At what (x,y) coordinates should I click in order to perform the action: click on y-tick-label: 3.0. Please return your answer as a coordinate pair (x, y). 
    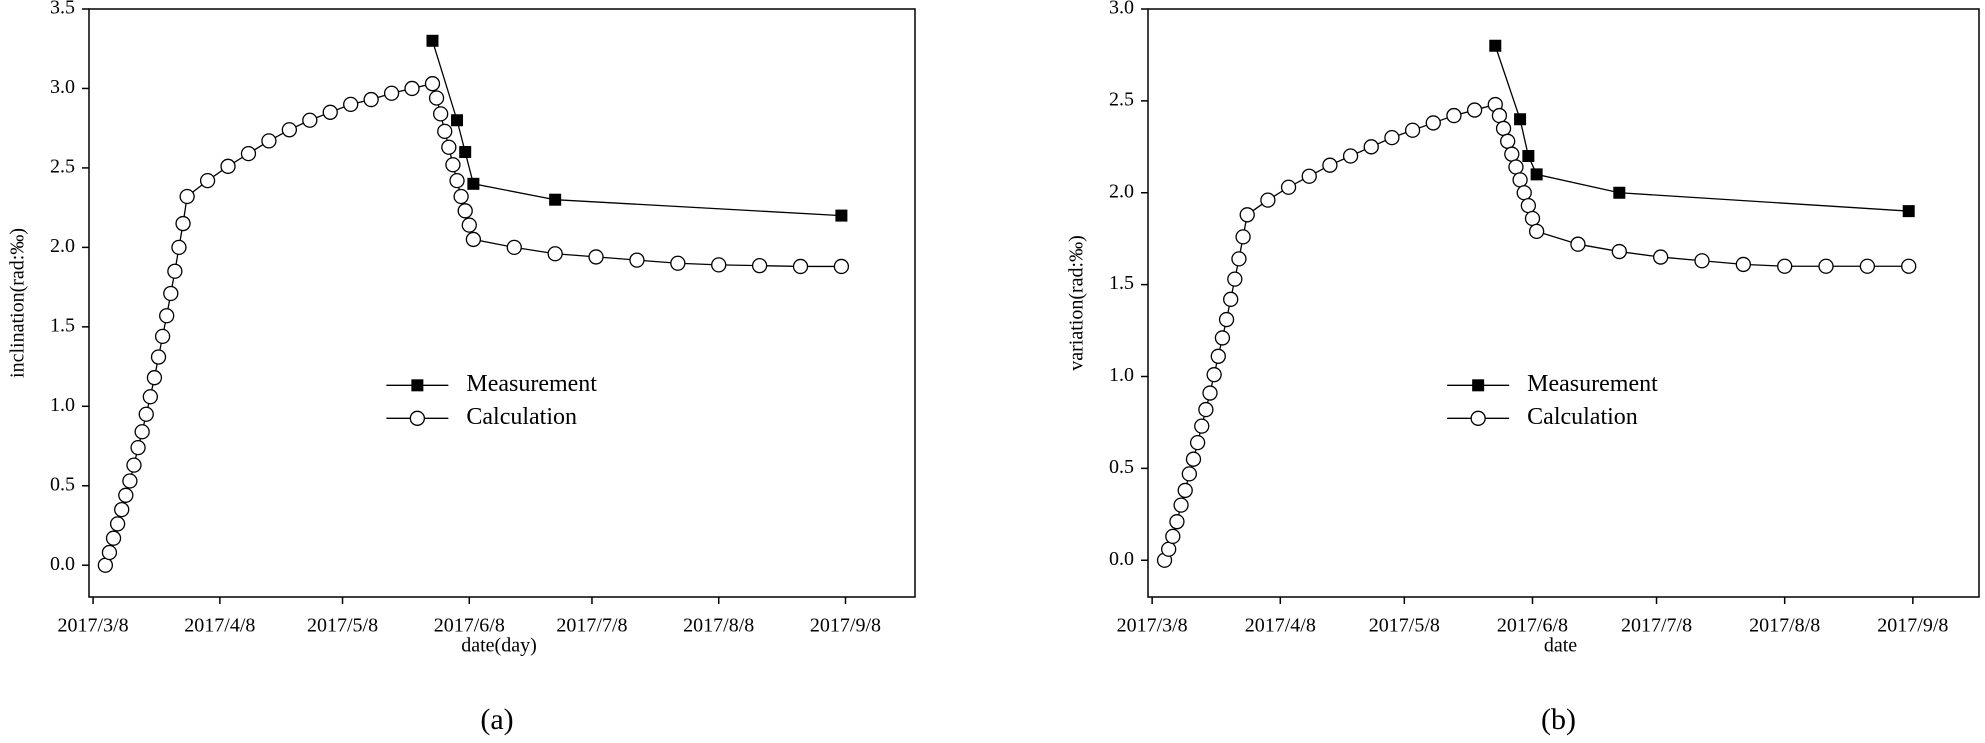
    Looking at the image, I should click on (62, 87).